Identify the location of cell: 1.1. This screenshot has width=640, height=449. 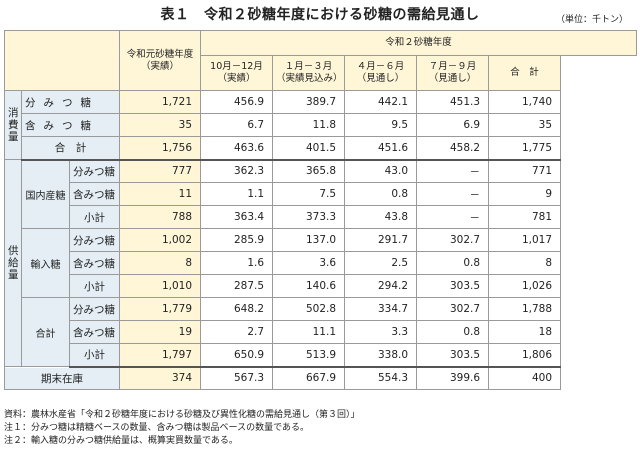
(237, 194).